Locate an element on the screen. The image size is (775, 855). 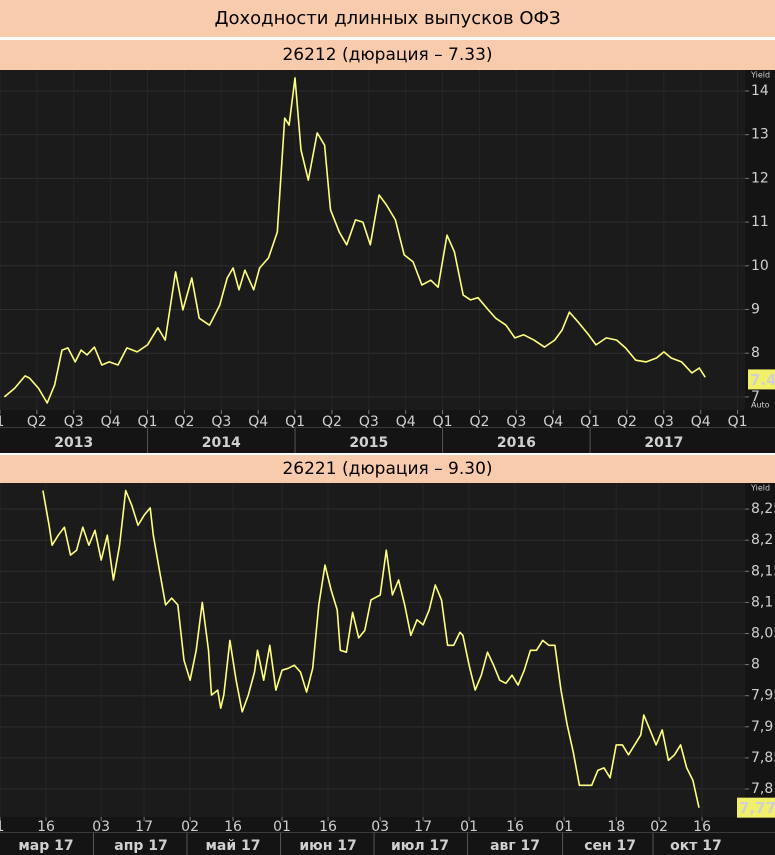
scale-label: Auto is located at coordinates (760, 405).